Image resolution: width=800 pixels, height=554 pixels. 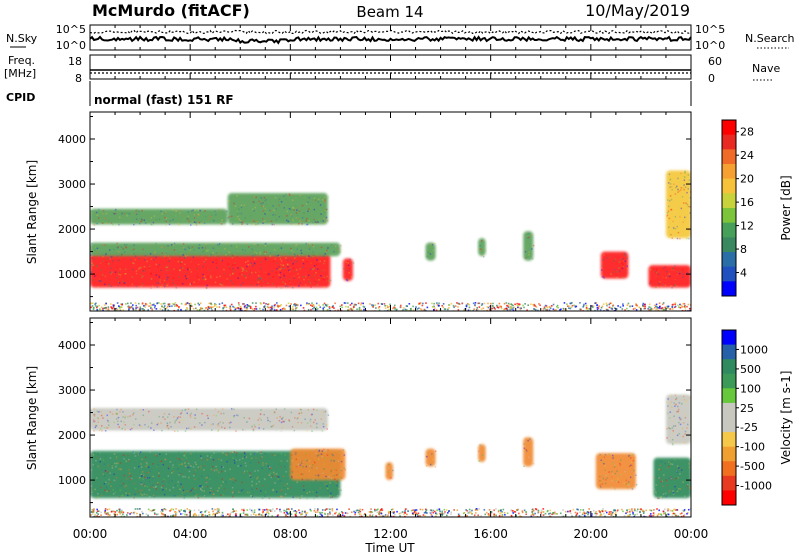 What do you see at coordinates (678, 419) in the screenshot?
I see `velocity-echo-region` at bounding box center [678, 419].